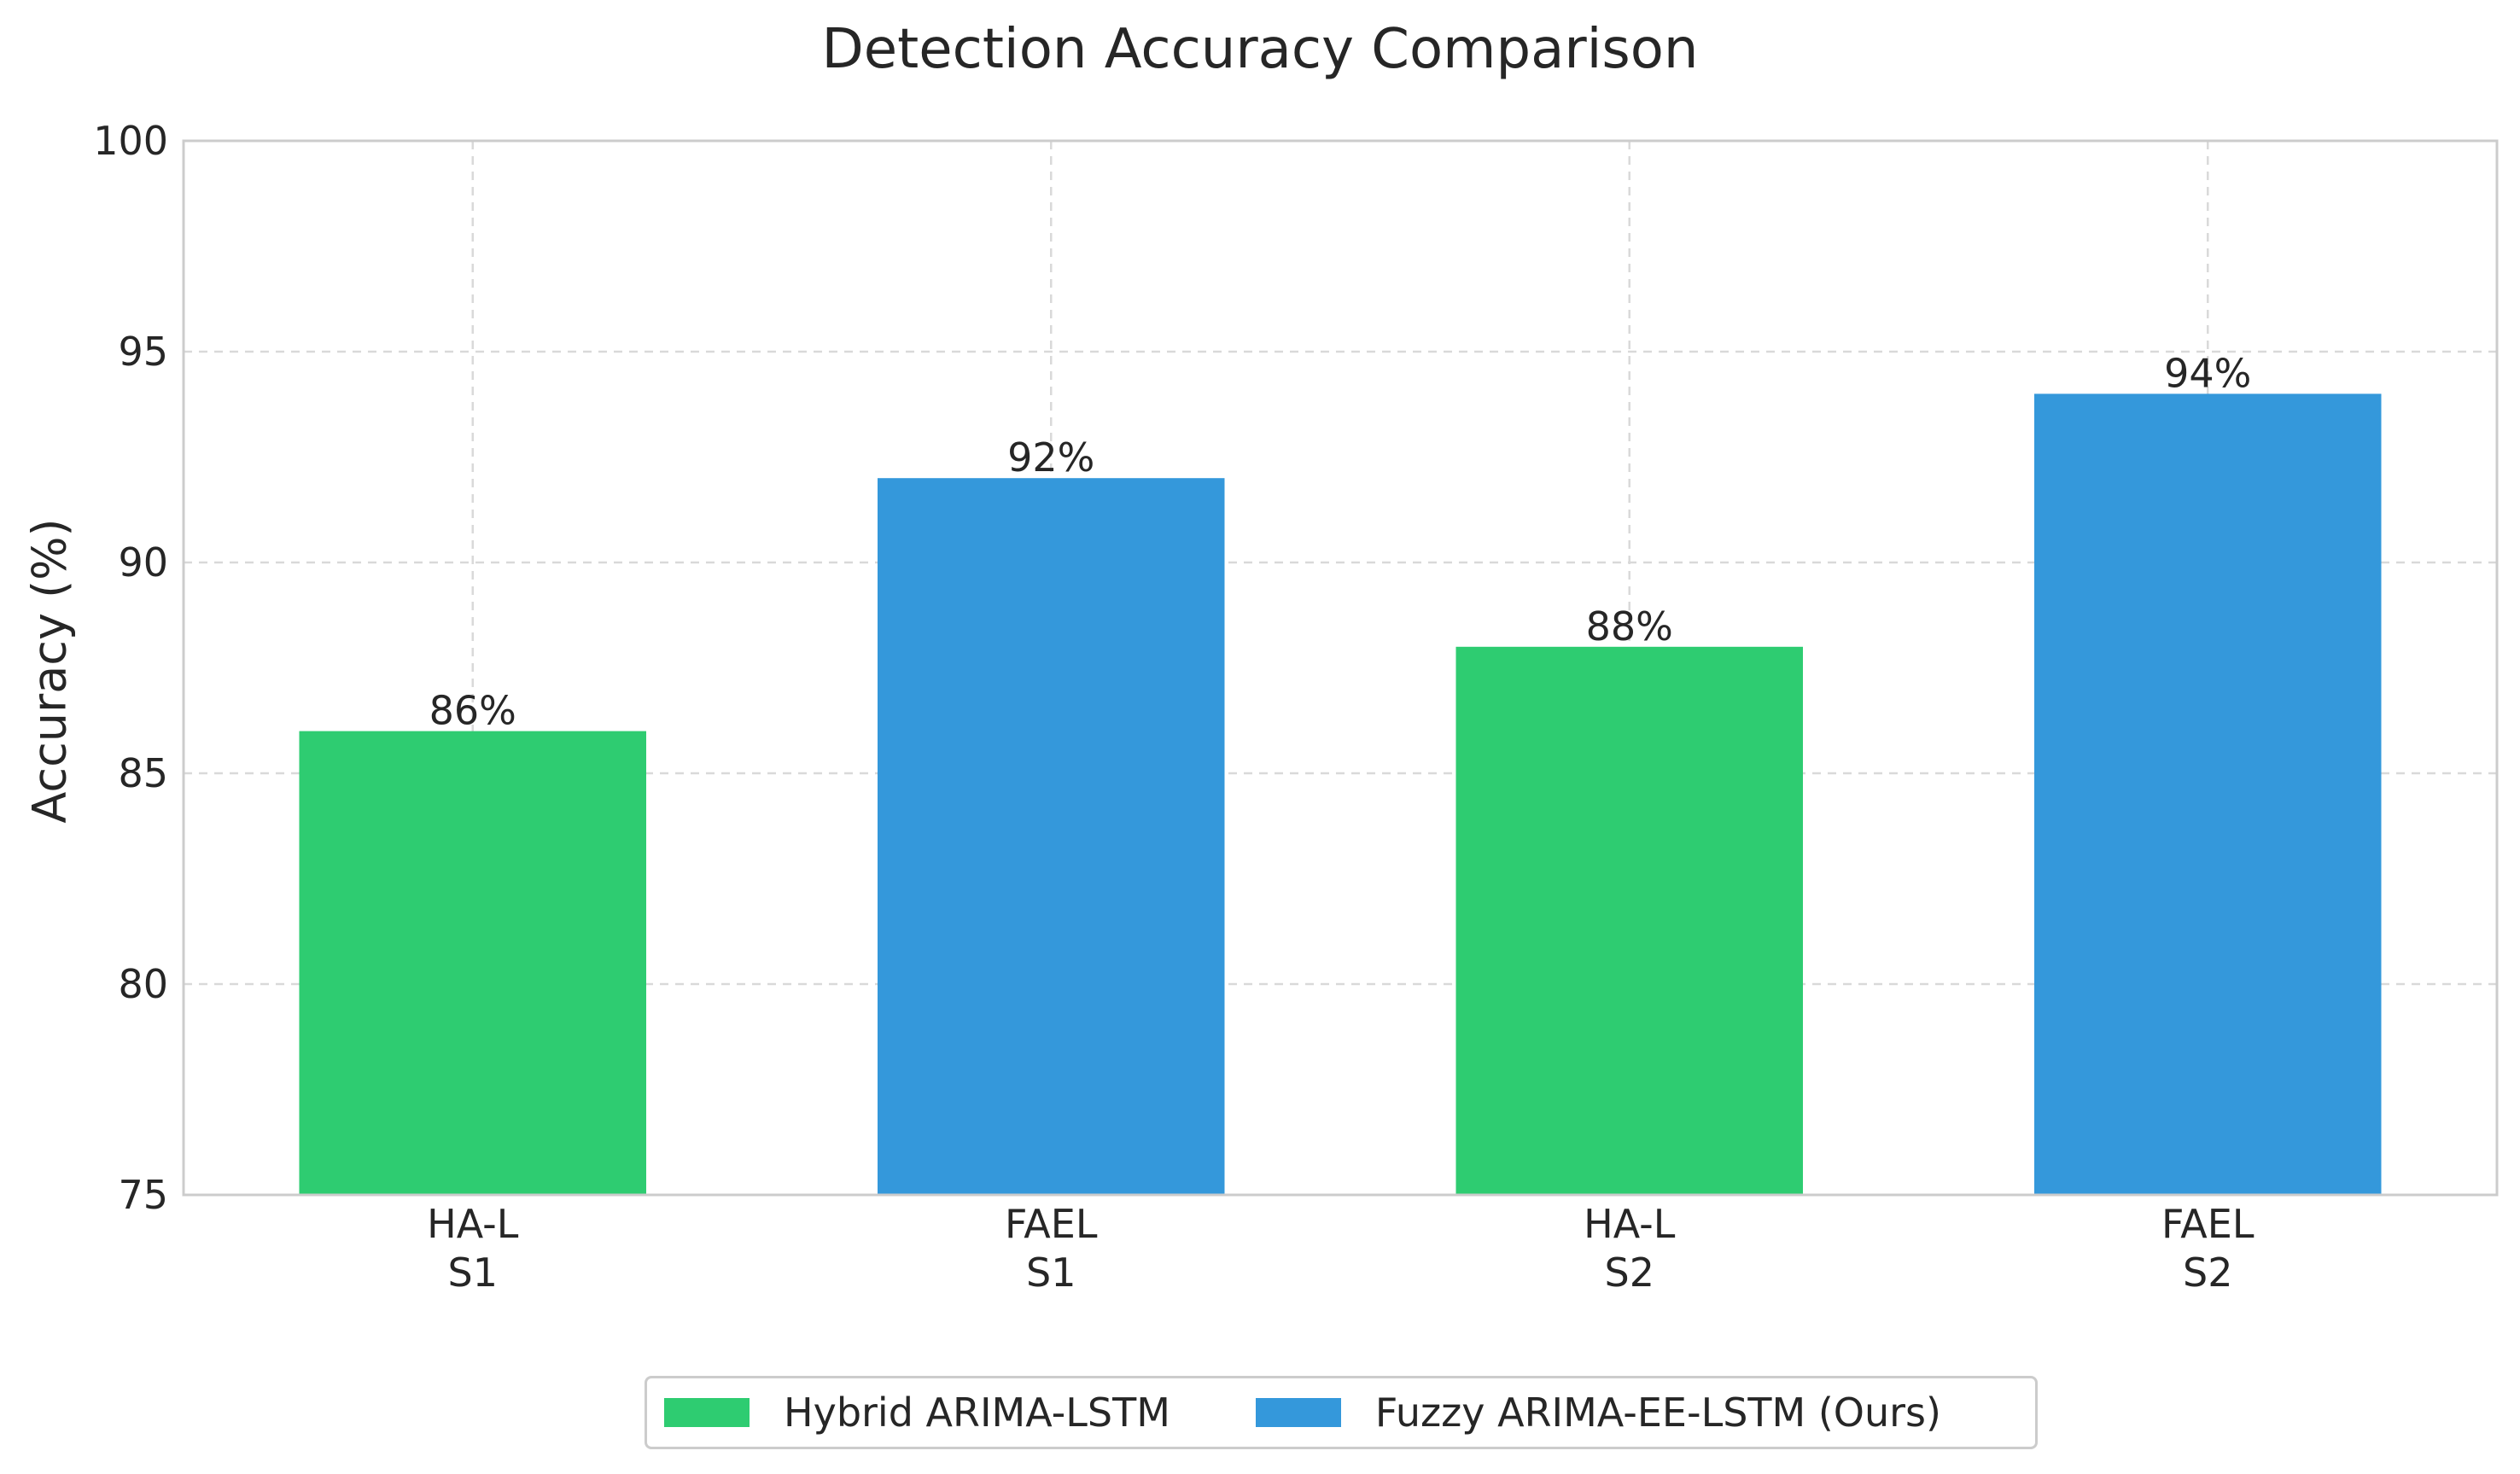 This screenshot has width=2520, height=1474. Describe the element at coordinates (707, 1412) in the screenshot. I see `legend-swatch-hybrid` at that location.